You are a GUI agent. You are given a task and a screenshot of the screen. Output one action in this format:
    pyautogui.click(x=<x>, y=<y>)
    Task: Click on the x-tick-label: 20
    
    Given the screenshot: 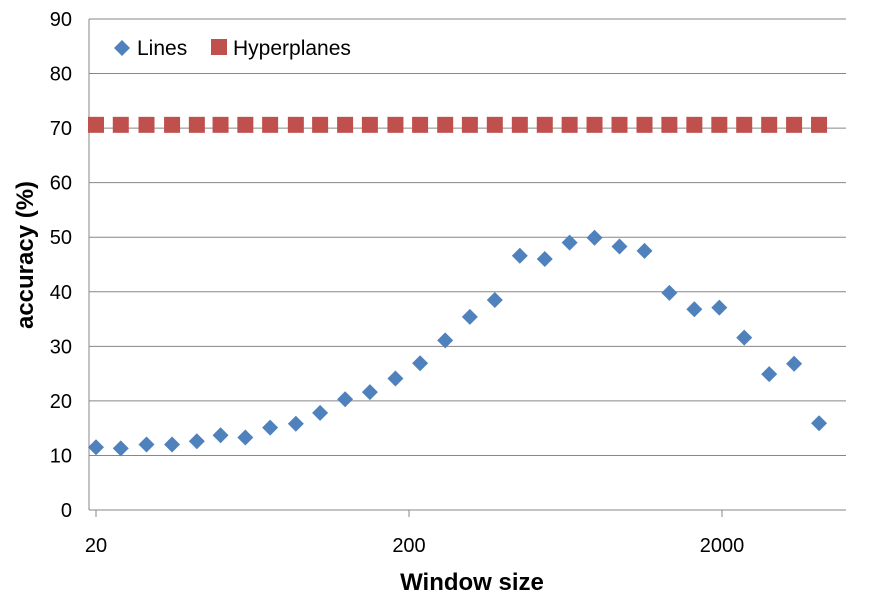 What is the action you would take?
    pyautogui.click(x=96, y=546)
    